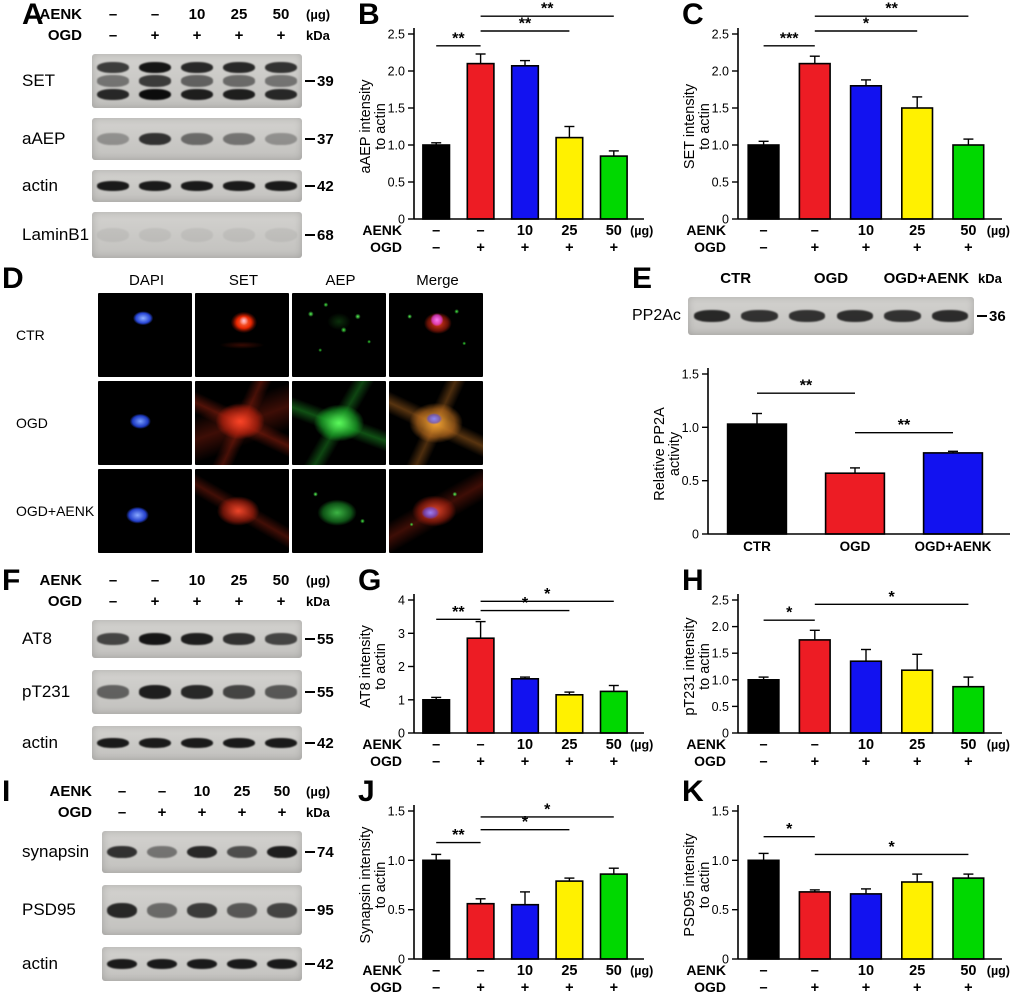  What do you see at coordinates (690, 885) in the screenshot?
I see `svg-text: PSD95 intensity` at bounding box center [690, 885].